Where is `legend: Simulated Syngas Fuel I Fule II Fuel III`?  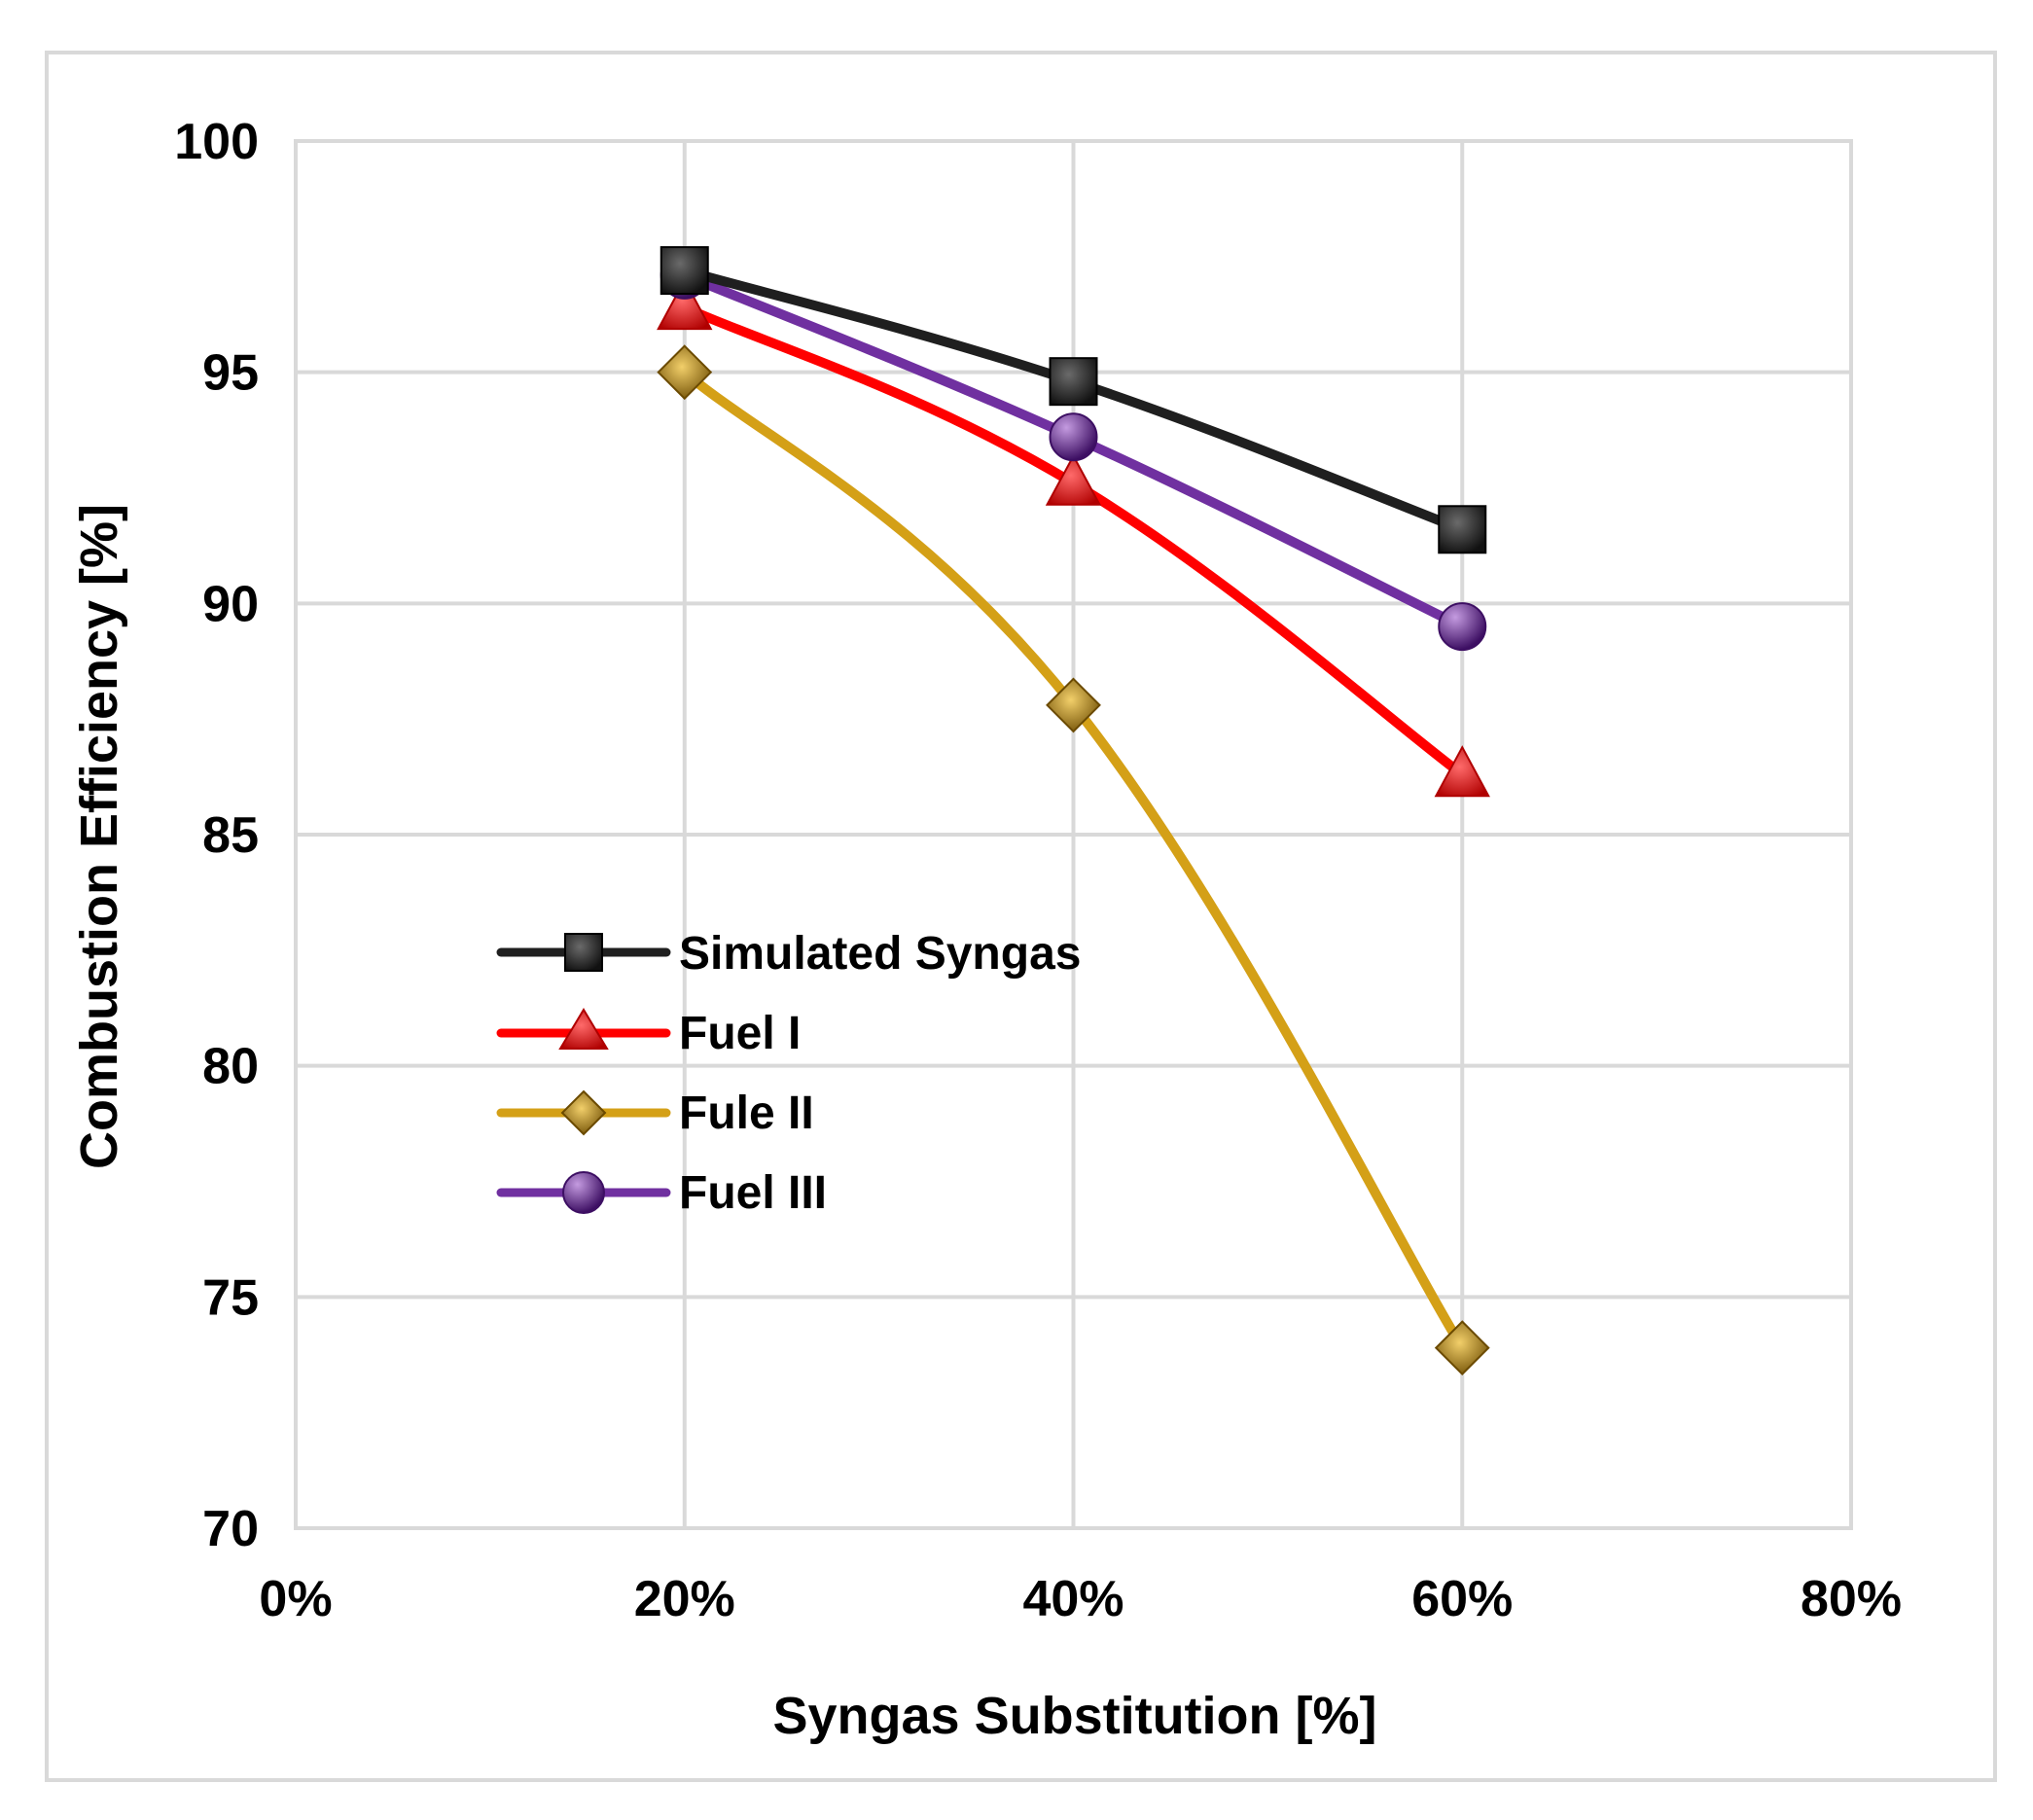 legend: Simulated Syngas Fuel I Fule II Fuel III is located at coordinates (788, 1073).